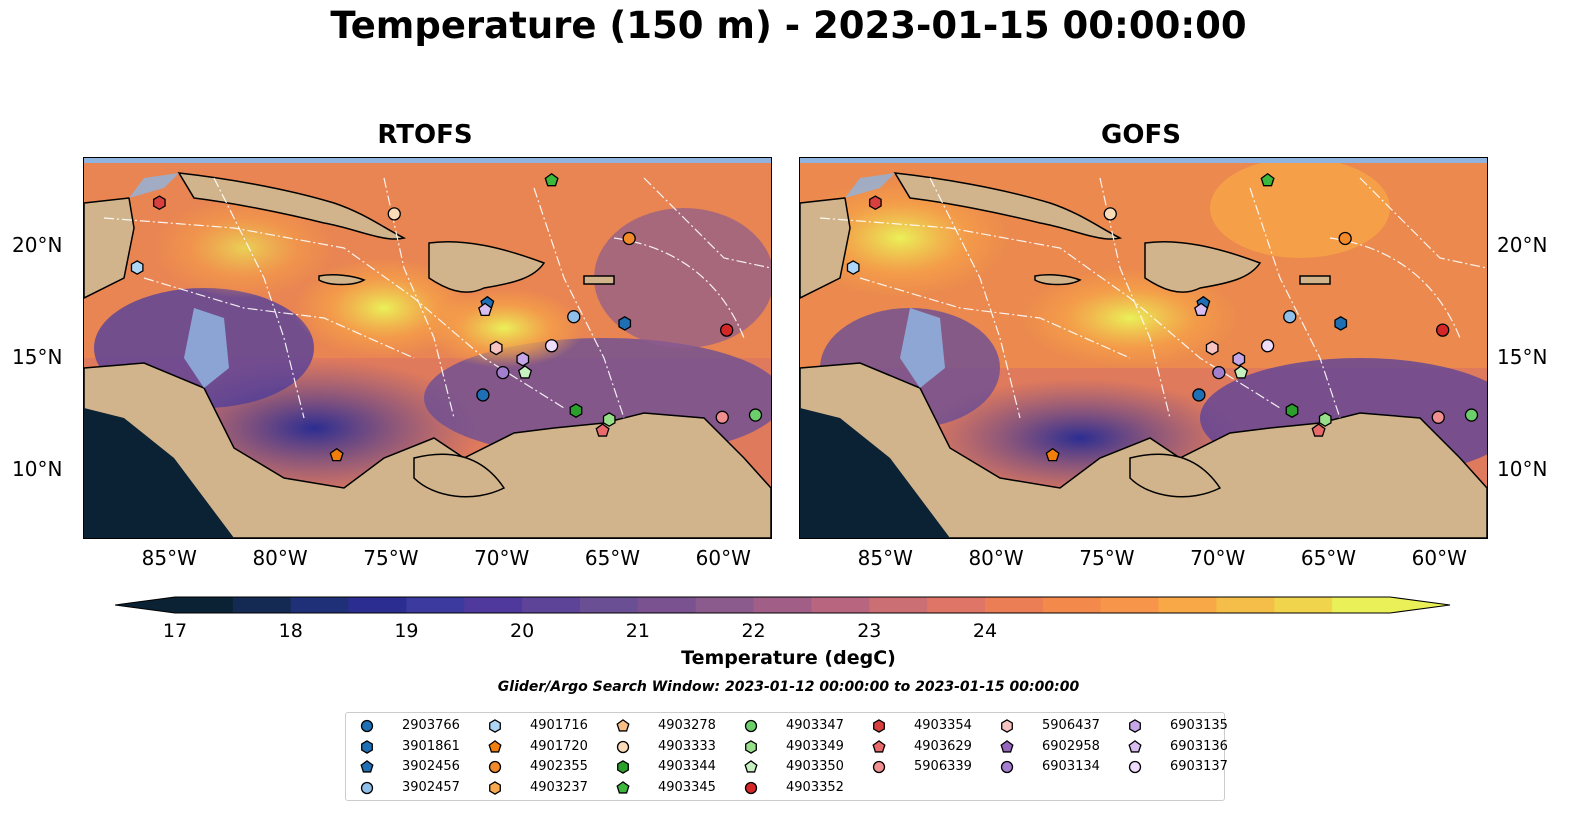 This screenshot has height=827, width=1577. What do you see at coordinates (446, 317) in the screenshot?
I see `float-markers-rtofs` at bounding box center [446, 317].